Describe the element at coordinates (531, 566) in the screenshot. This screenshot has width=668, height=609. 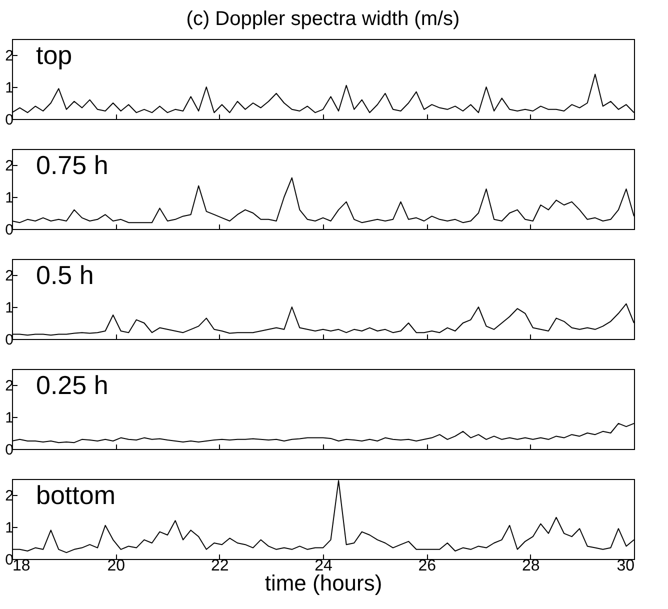
I see `x-tick-label: 28` at that location.